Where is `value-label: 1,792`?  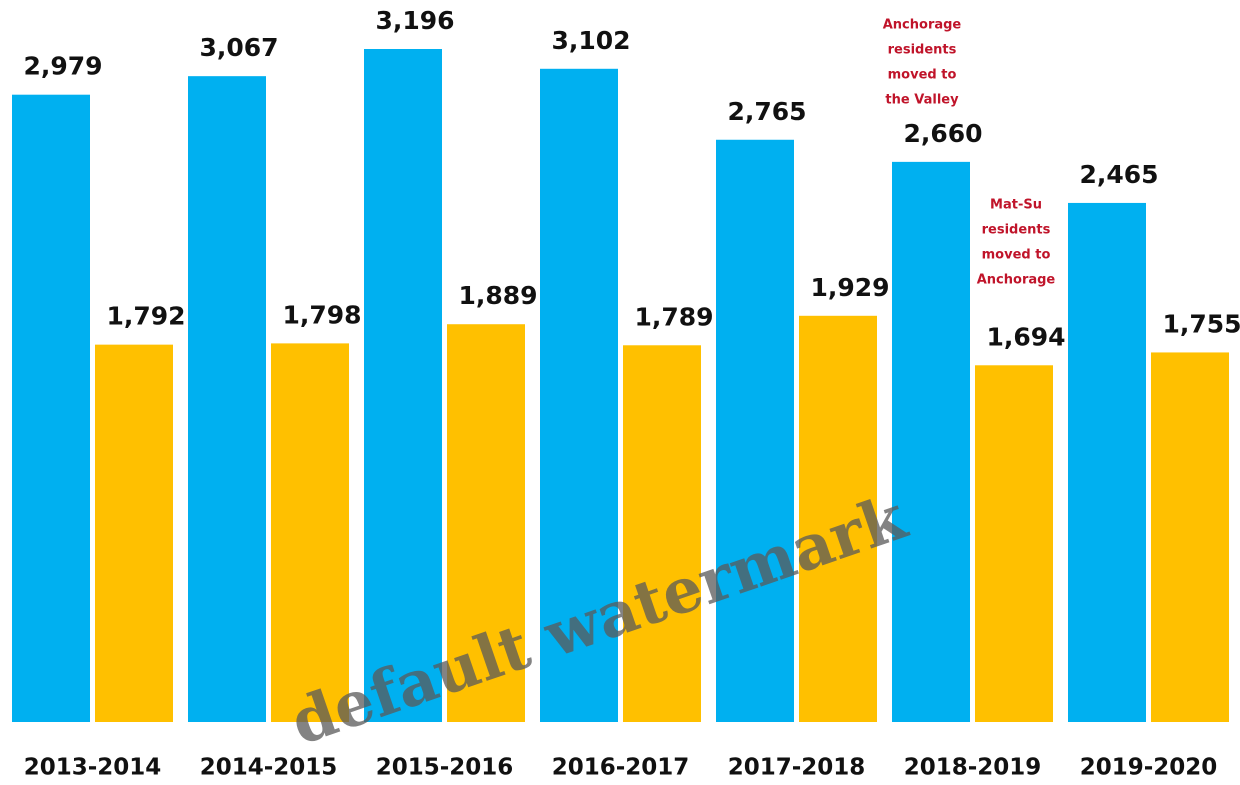
value-label: 1,792 is located at coordinates (145, 316).